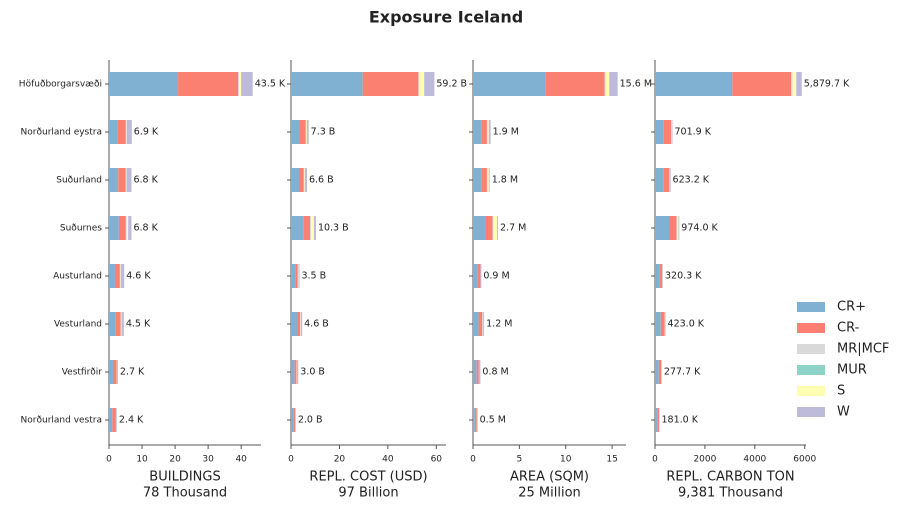 The image size is (907, 510). What do you see at coordinates (313, 276) in the screenshot?
I see `total-label: 3.5 B` at bounding box center [313, 276].